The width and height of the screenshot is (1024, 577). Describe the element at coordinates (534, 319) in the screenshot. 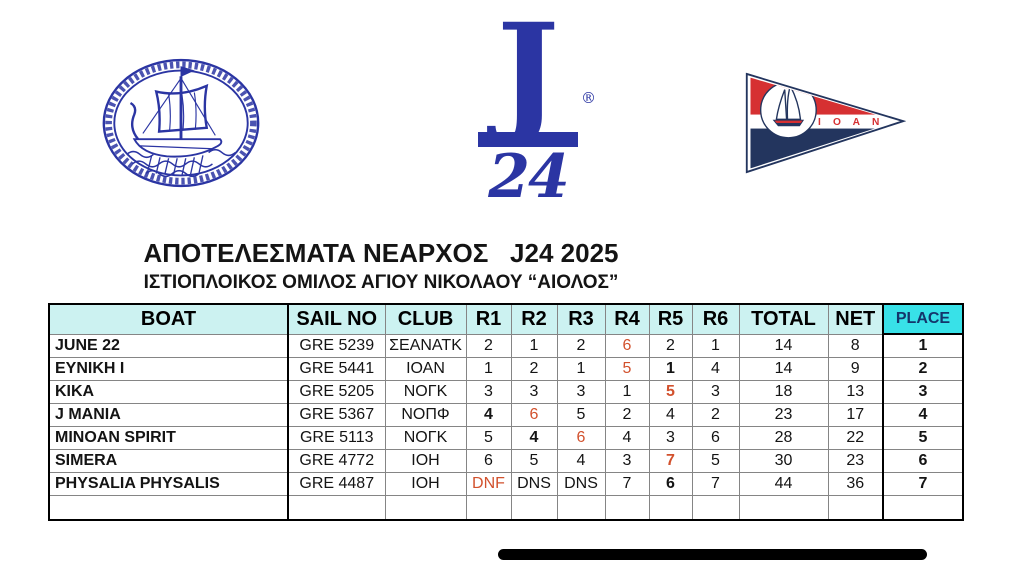

I see `col-header-r2: R2` at that location.